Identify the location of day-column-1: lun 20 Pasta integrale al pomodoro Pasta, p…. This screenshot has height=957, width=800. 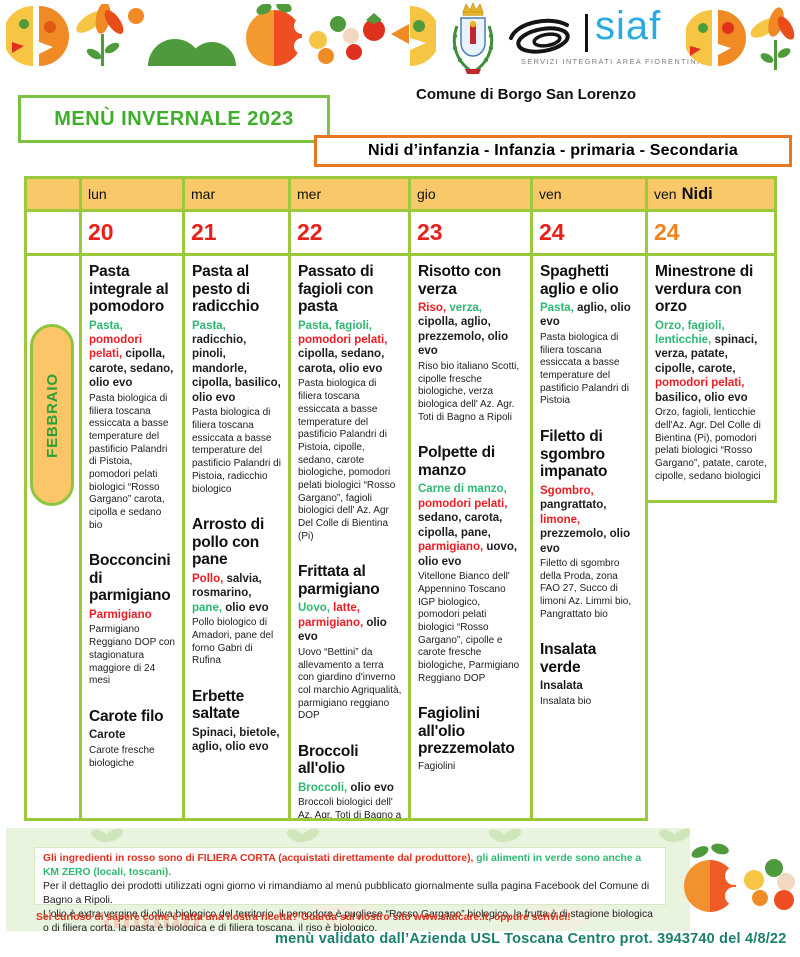
(132, 498).